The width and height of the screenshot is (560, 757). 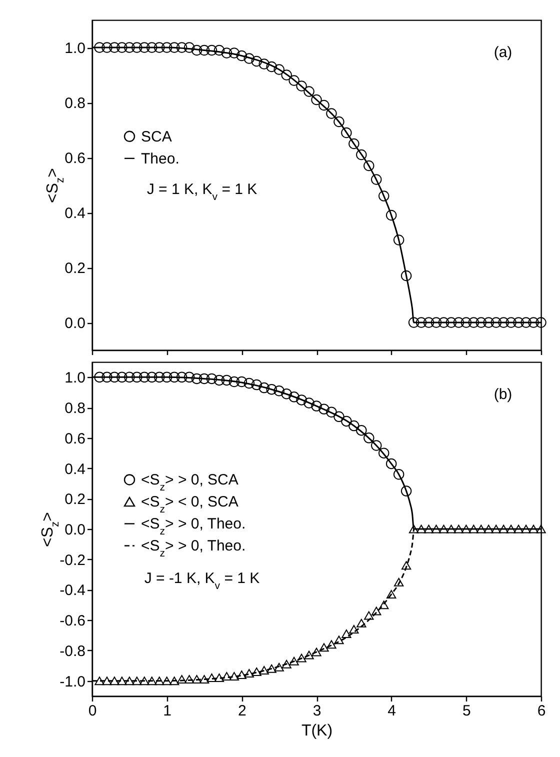 What do you see at coordinates (189, 505) in the screenshot?
I see `legend-label: <S$_{z}$> < 0, SCA` at bounding box center [189, 505].